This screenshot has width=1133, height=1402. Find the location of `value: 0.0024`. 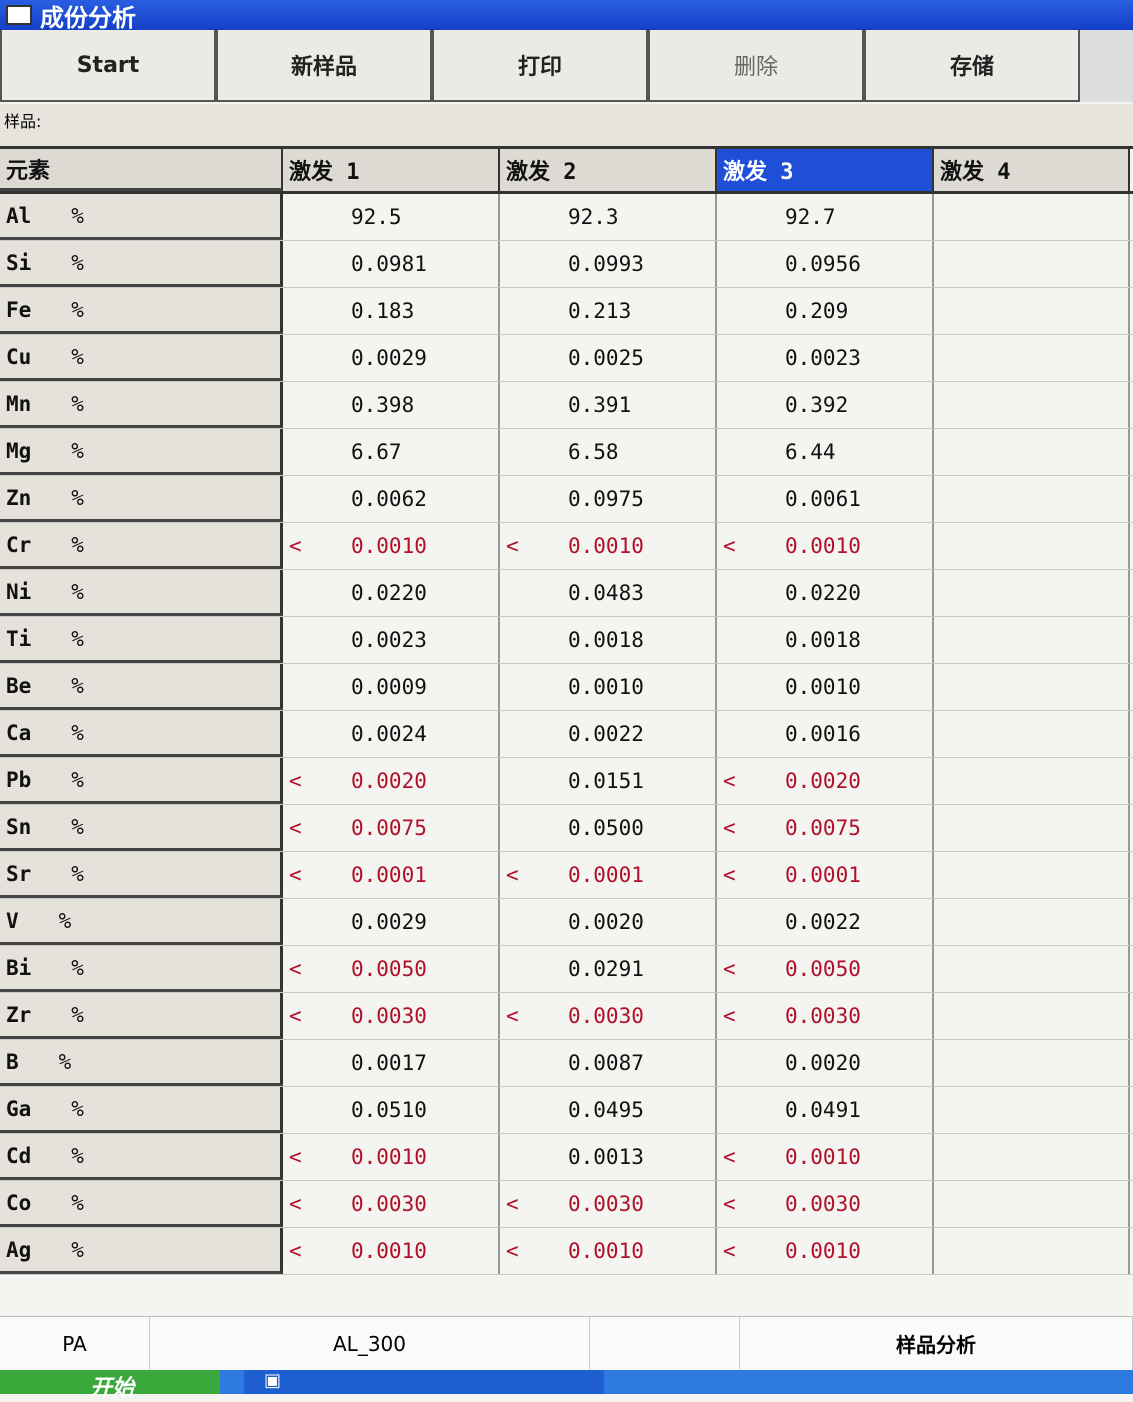

value: 0.0024 is located at coordinates (389, 734).